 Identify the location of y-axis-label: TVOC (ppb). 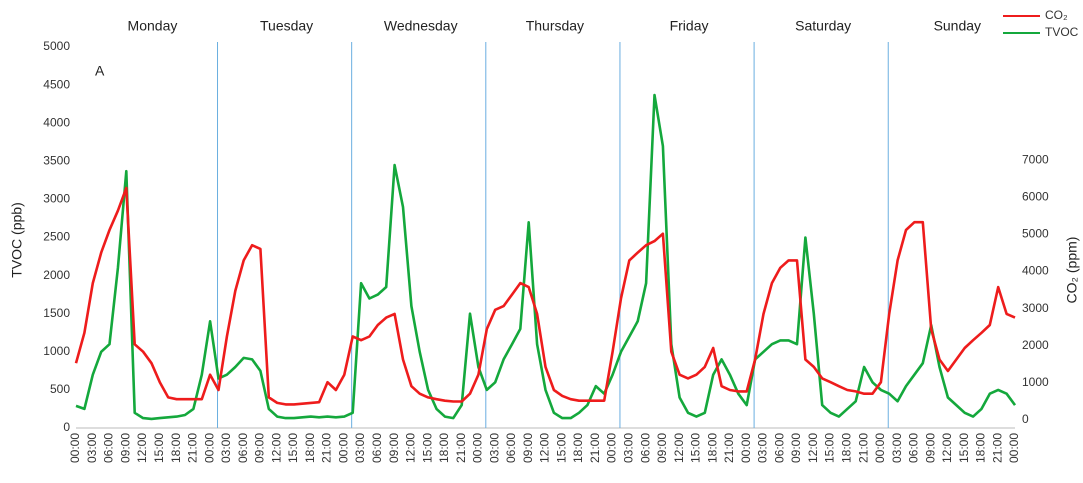
(17, 239).